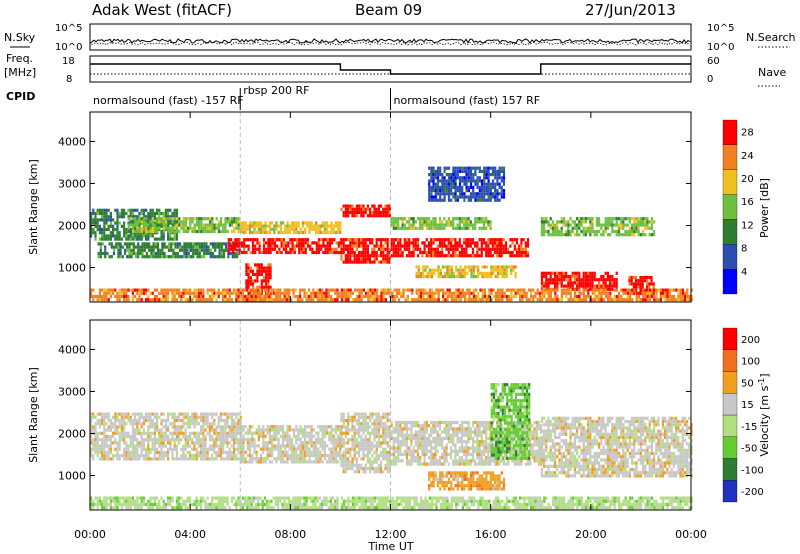 The width and height of the screenshot is (800, 554). I want to click on nsky-label: N.Sky, so click(20, 37).